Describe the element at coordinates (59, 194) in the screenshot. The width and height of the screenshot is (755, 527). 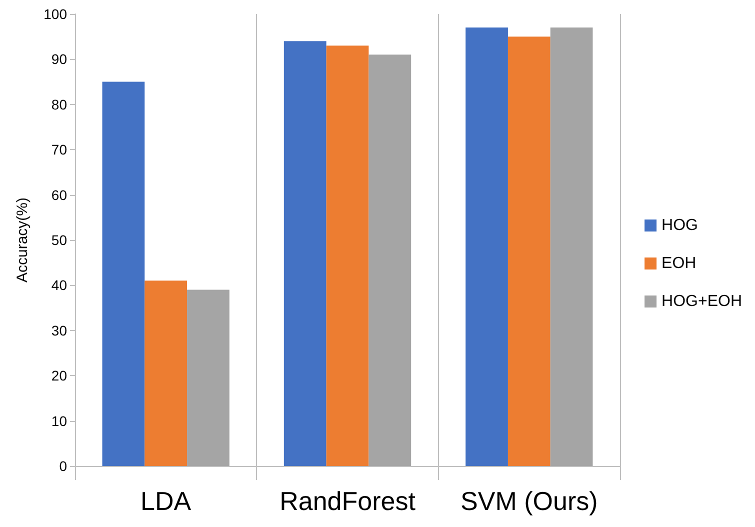
I see `y-tick-label: 60` at that location.